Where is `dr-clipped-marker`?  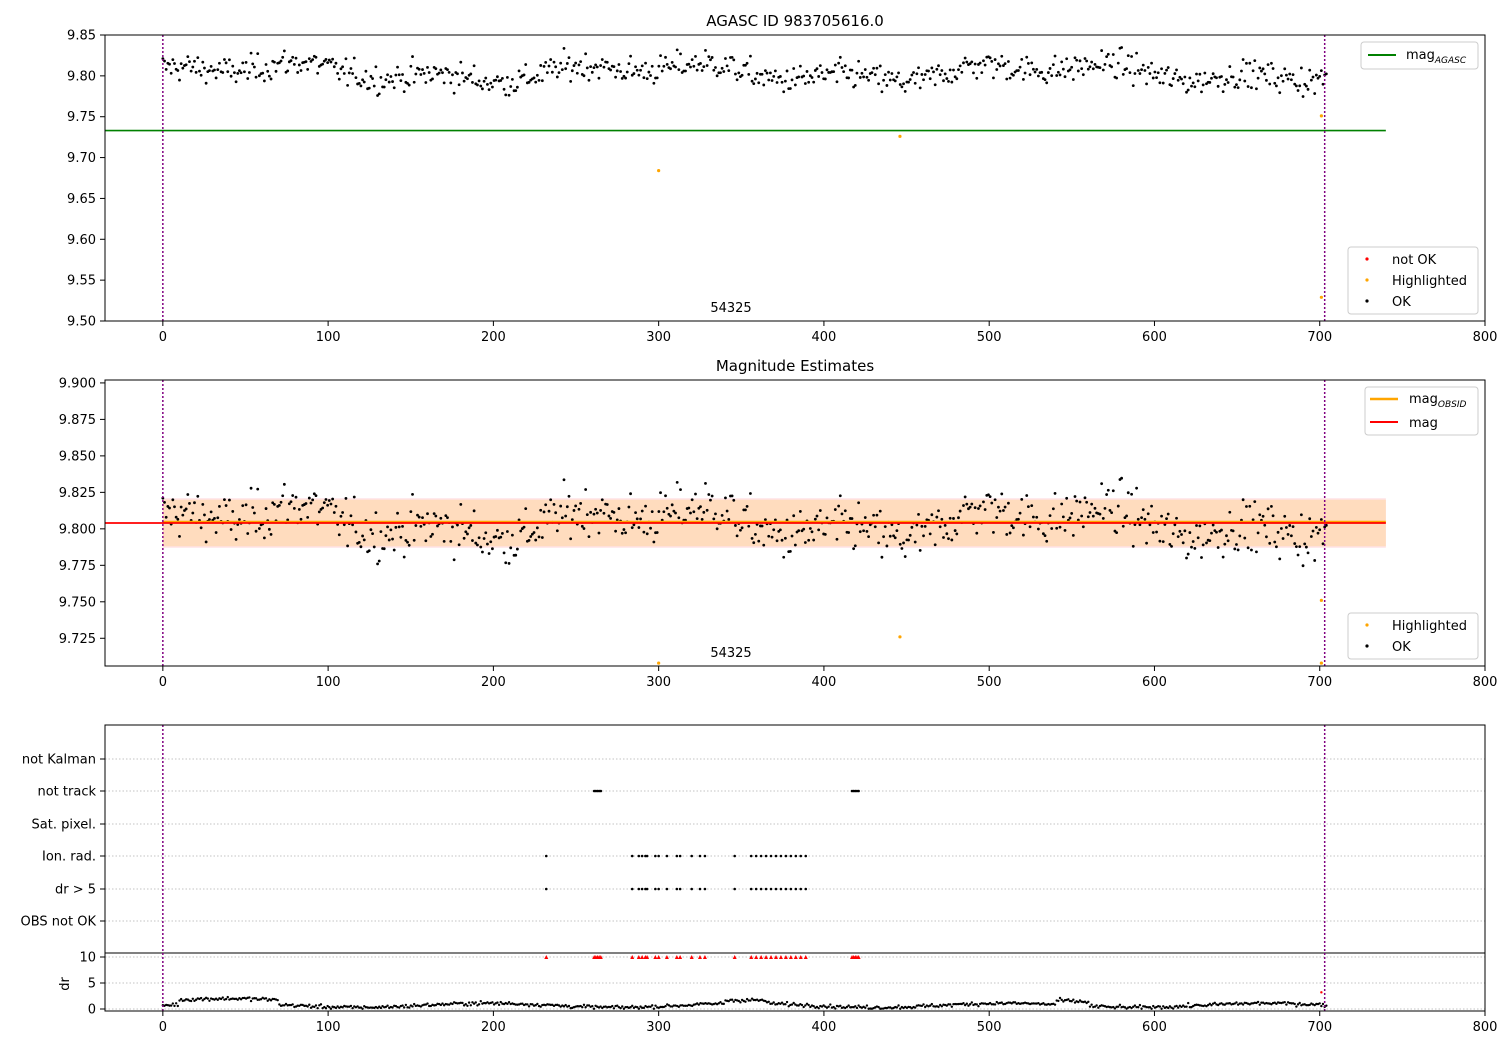 dr-clipped-marker is located at coordinates (775, 957).